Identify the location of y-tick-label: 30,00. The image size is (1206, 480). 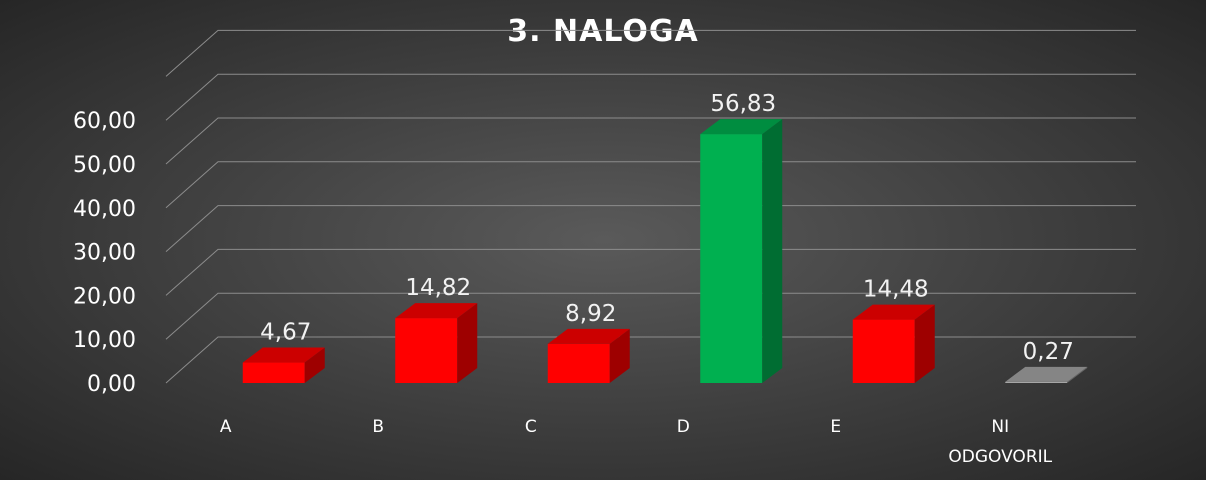
(104, 253).